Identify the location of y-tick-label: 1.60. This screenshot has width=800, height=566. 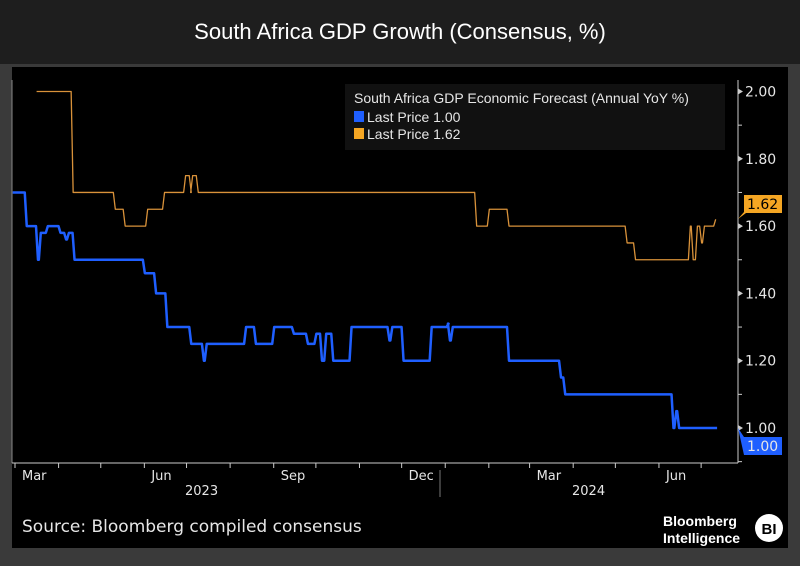
(760, 227).